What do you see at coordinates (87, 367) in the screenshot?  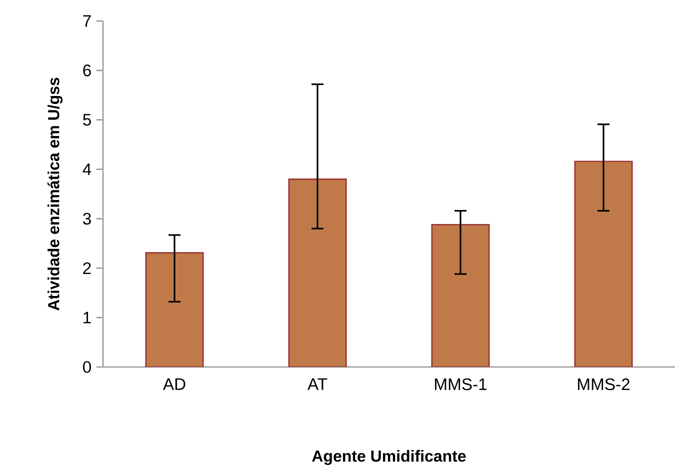 I see `y-tick-label: 0` at bounding box center [87, 367].